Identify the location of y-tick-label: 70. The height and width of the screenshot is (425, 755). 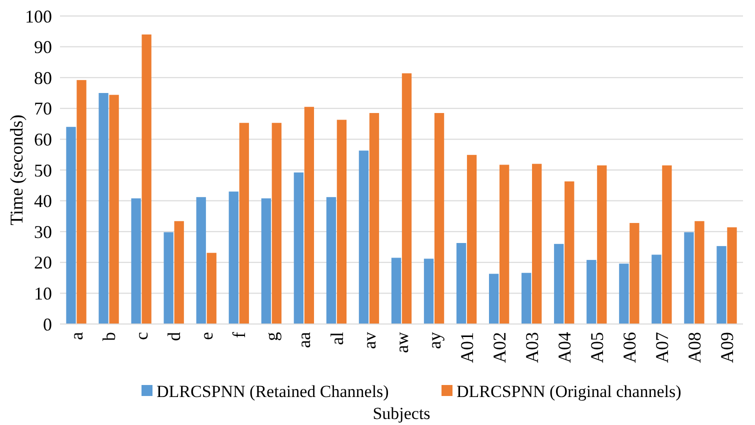
(43, 108).